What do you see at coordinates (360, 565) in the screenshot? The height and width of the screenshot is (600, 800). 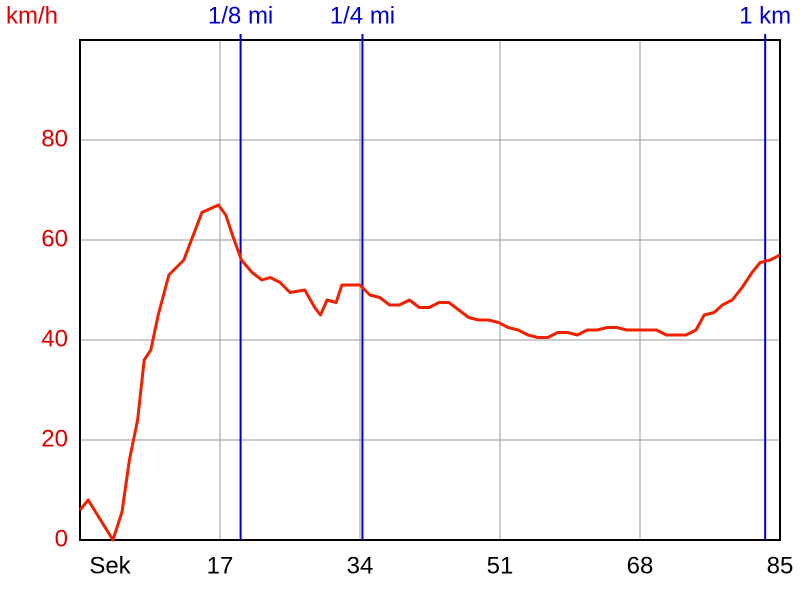 I see `x-tick-label: 34` at bounding box center [360, 565].